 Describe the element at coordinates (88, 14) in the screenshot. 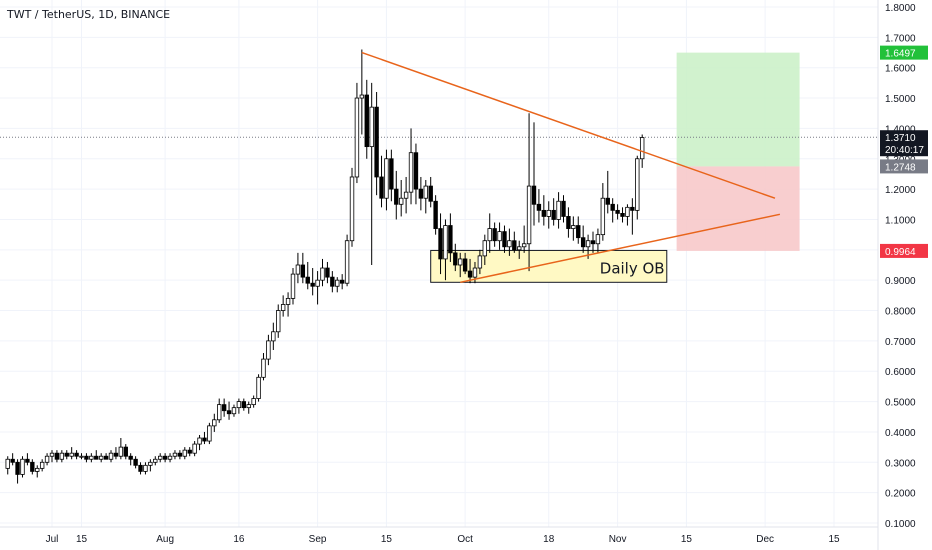

I see `chart-title: TWT / TetherUS, 1D, BINANCE` at that location.